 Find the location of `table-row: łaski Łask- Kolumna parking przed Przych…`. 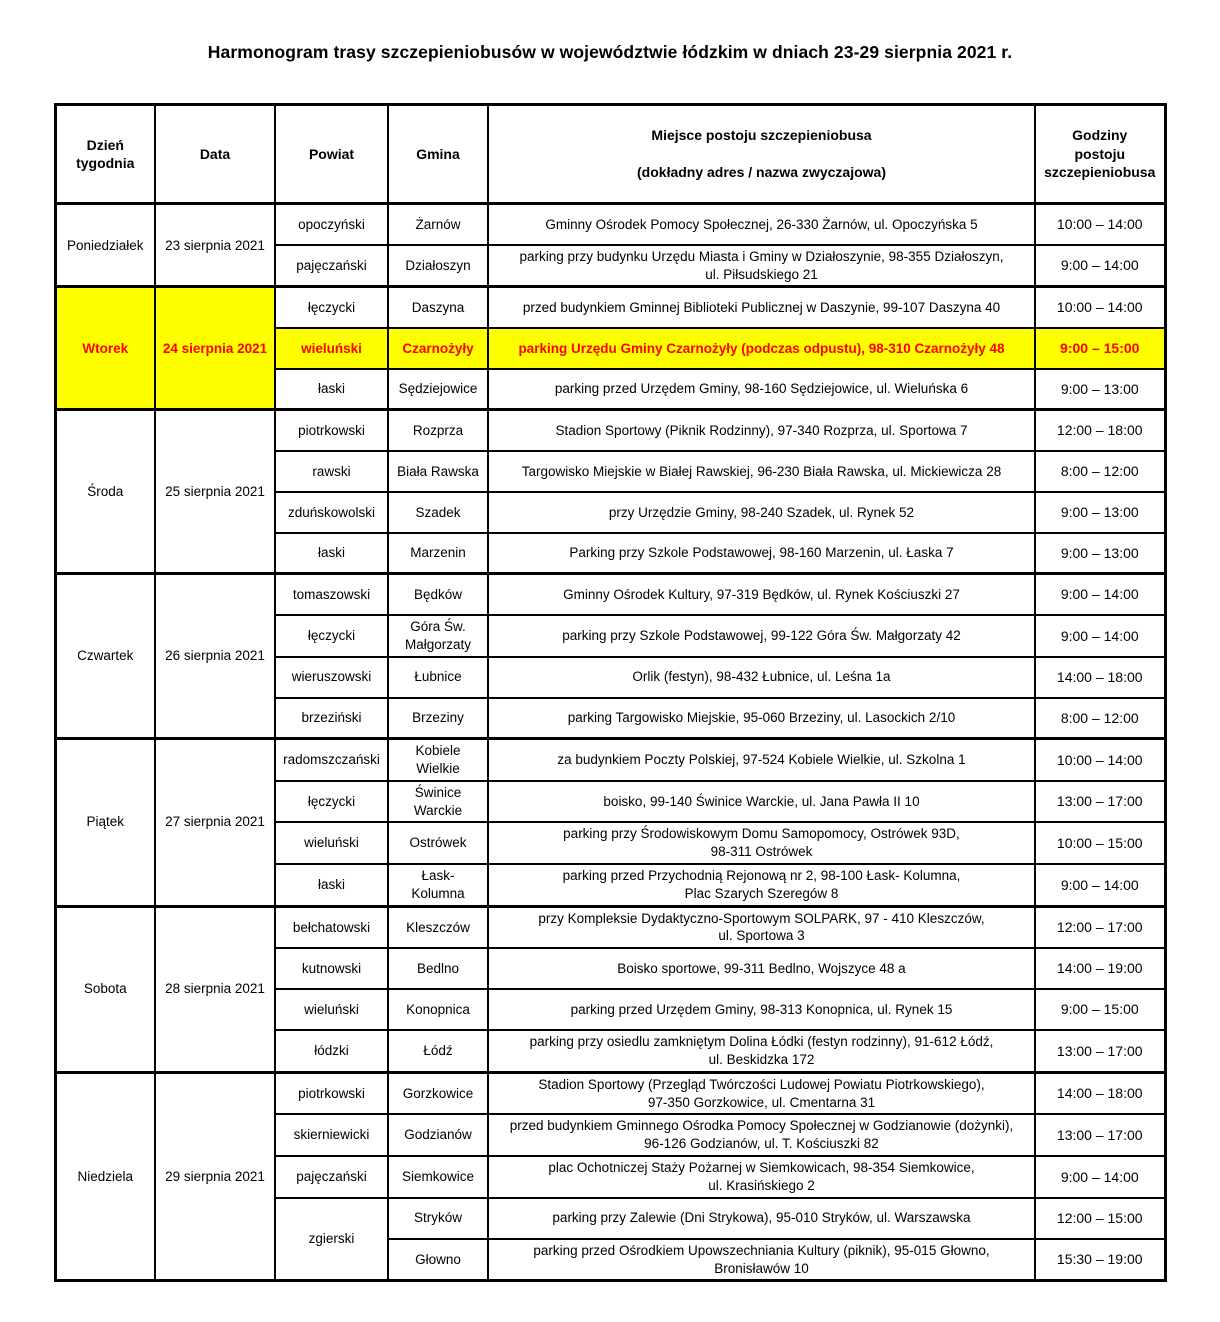

table-row: łaski Łask- Kolumna parking przed Przych… is located at coordinates (610, 885).